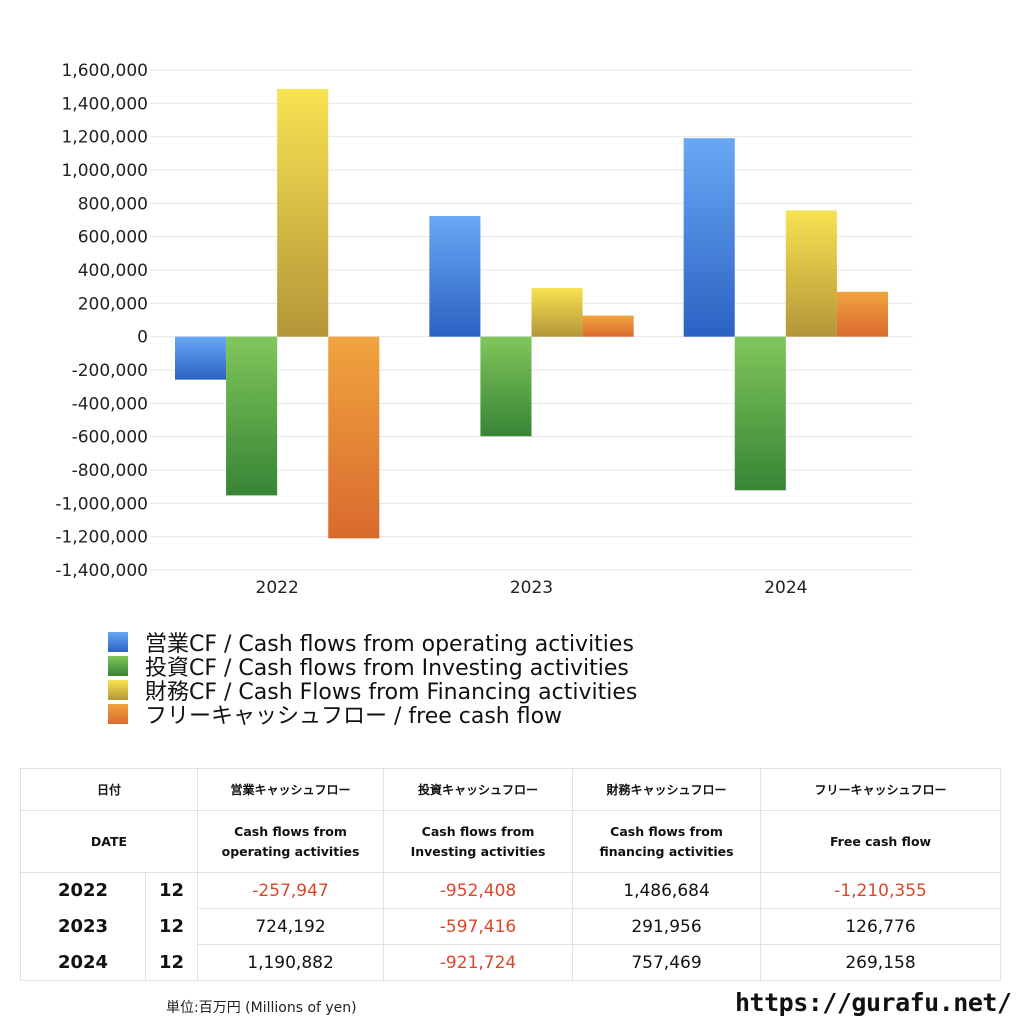 The width and height of the screenshot is (1024, 1024). What do you see at coordinates (291, 926) in the screenshot?
I see `value-cell: 724,192` at bounding box center [291, 926].